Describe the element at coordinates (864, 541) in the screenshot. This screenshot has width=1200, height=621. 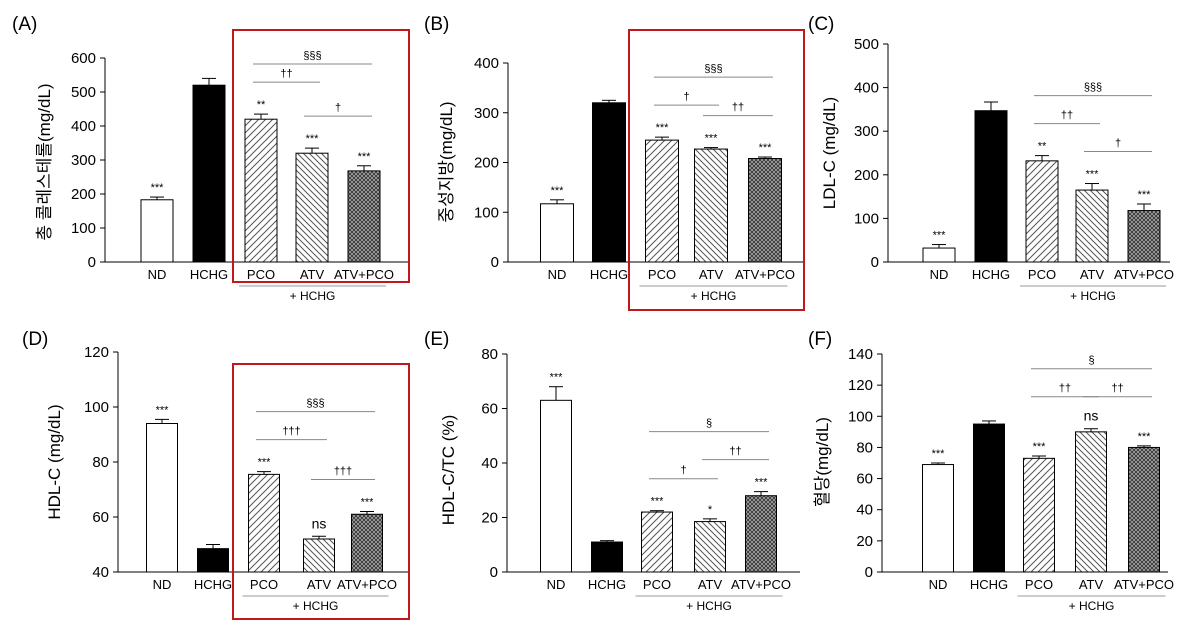
I see `y-tick-label: 20` at that location.